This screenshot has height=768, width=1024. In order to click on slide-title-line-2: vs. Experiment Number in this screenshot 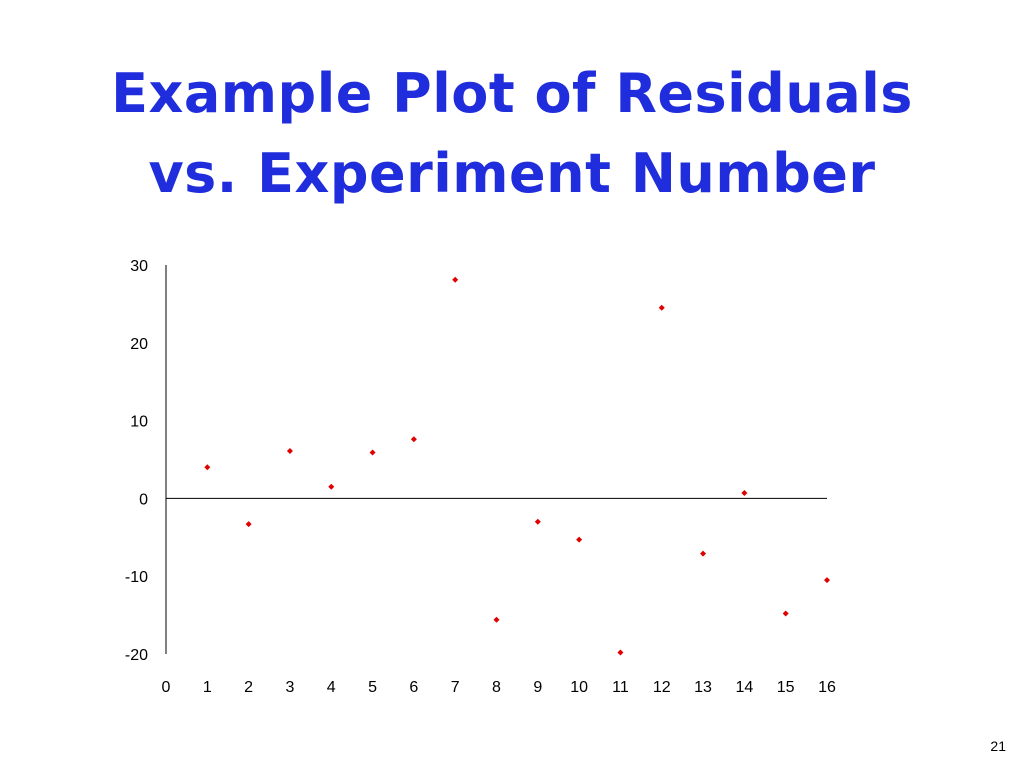, I will do `click(512, 173)`.